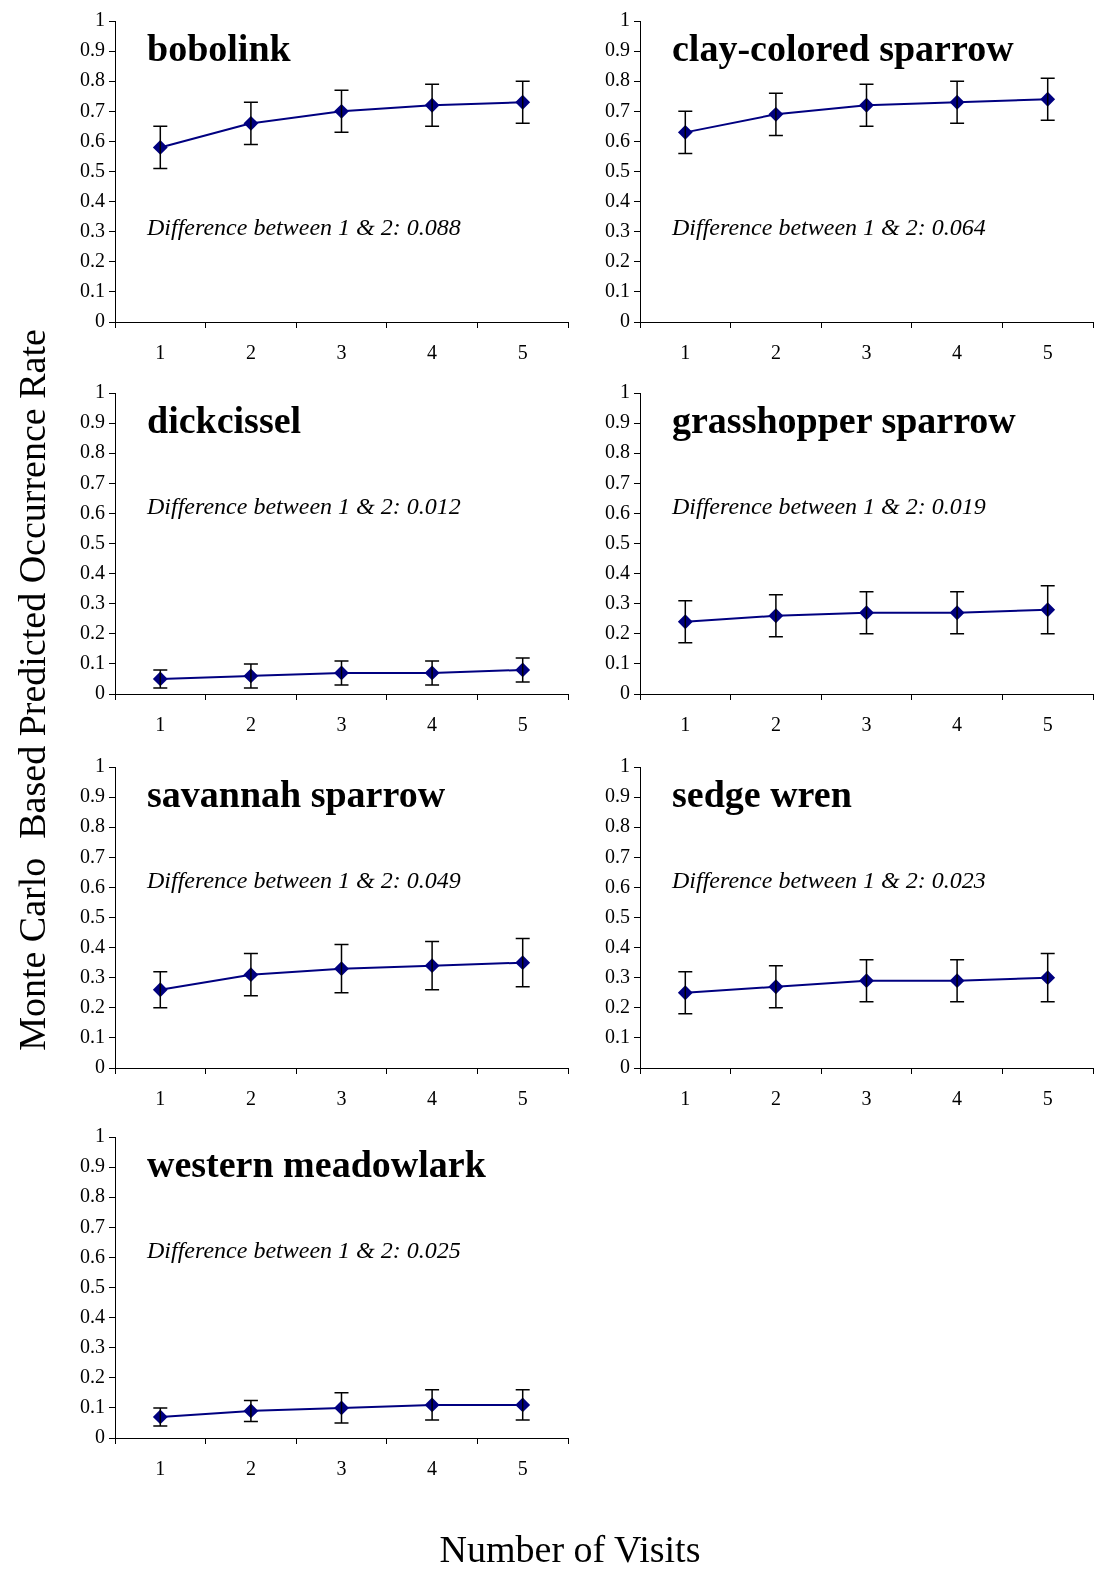 Image resolution: width=1102 pixels, height=1577 pixels. Describe the element at coordinates (317, 1163) in the screenshot. I see `chart-title: western meadowlark` at that location.